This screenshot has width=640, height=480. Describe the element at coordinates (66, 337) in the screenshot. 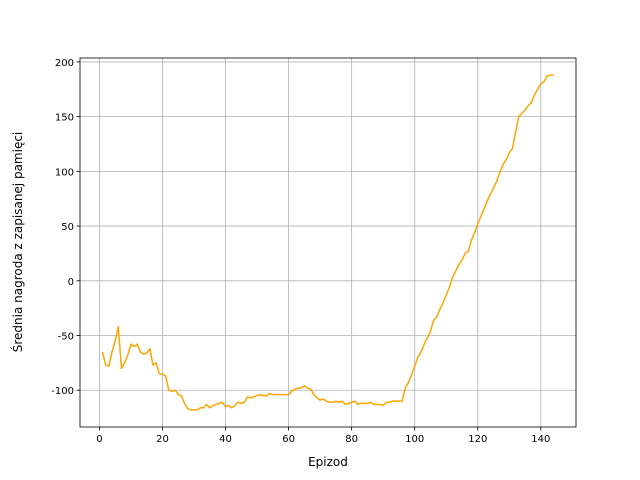

I see `y-tick-label: -50` at that location.